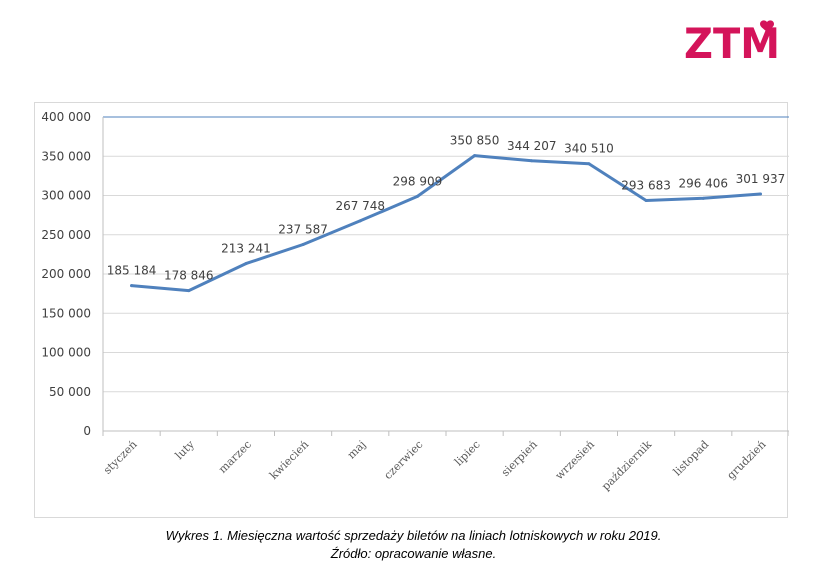  I want to click on x-tick-label: wrzesień, so click(575, 460).